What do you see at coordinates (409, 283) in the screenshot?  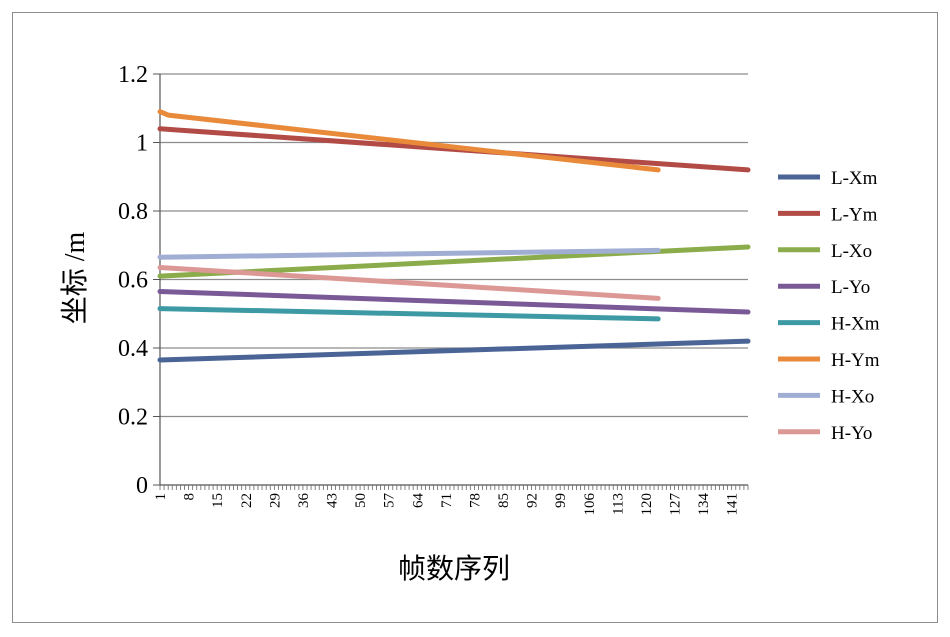 I see `series-line-h-yo` at bounding box center [409, 283].